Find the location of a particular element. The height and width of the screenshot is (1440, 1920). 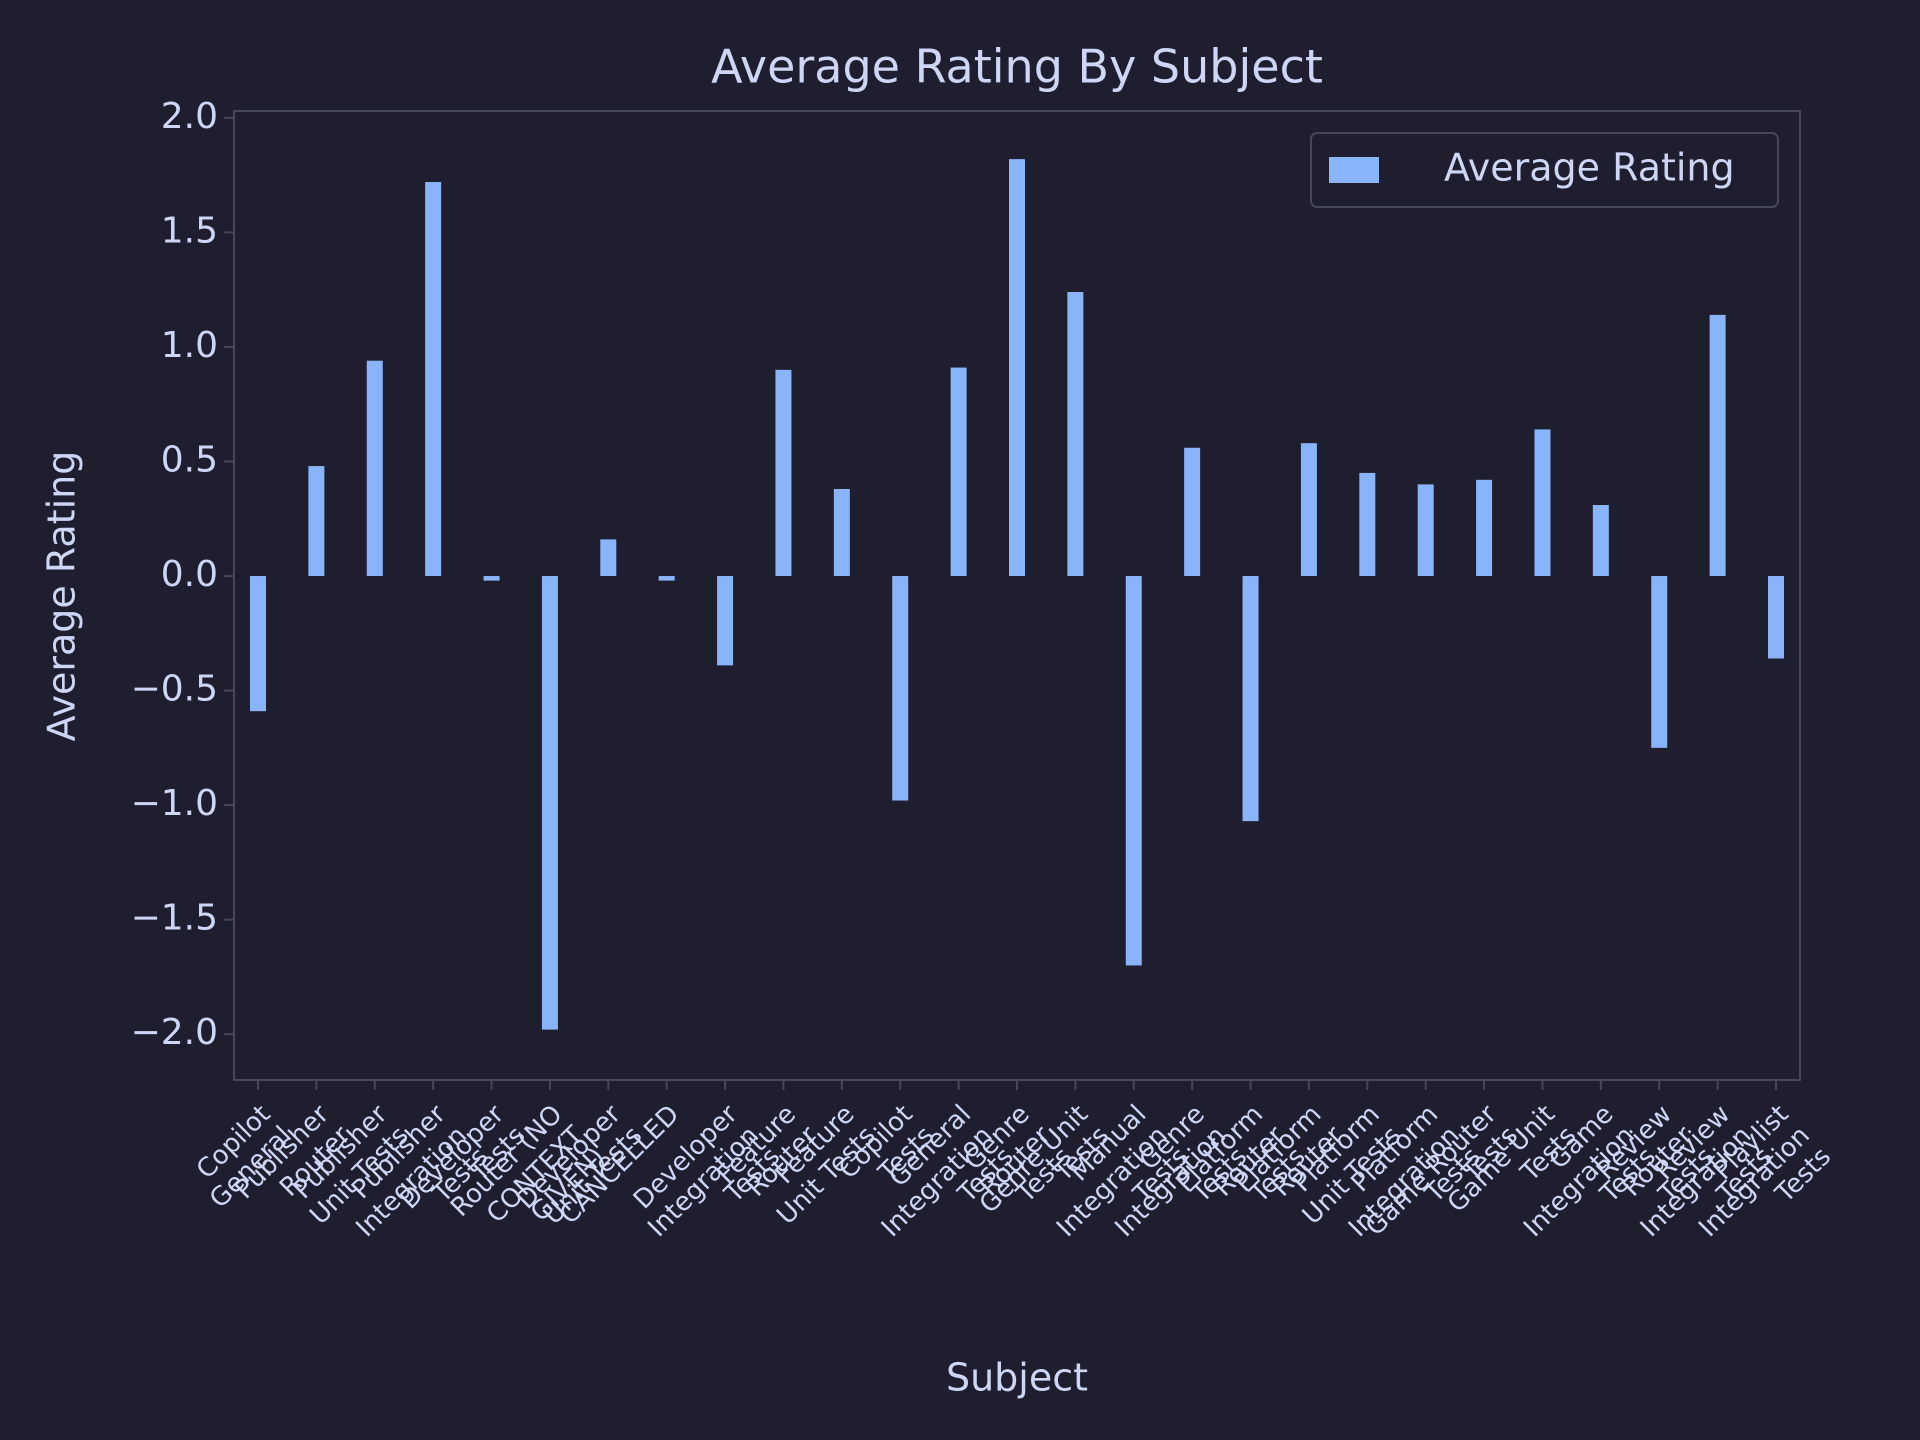

legend-box is located at coordinates (1544, 170).